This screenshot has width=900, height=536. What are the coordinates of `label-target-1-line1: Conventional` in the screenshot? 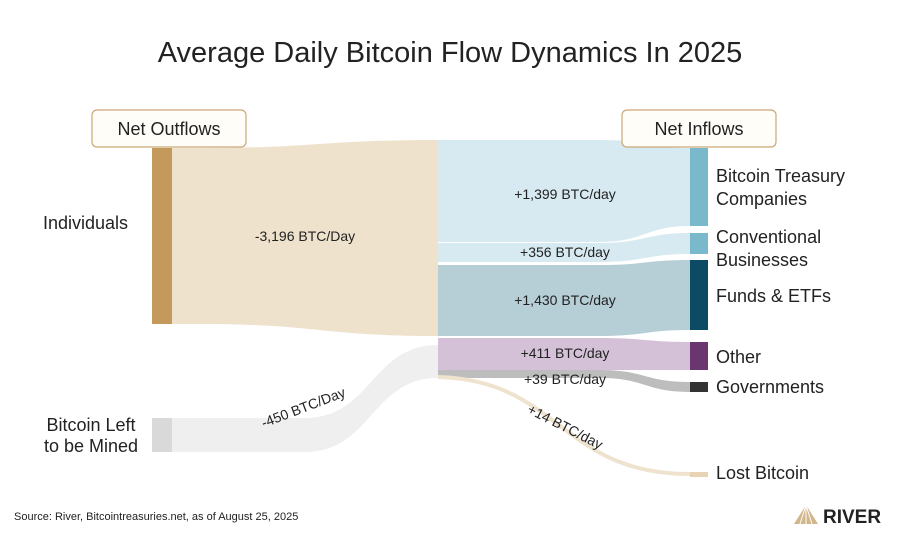 It's located at (768, 237).